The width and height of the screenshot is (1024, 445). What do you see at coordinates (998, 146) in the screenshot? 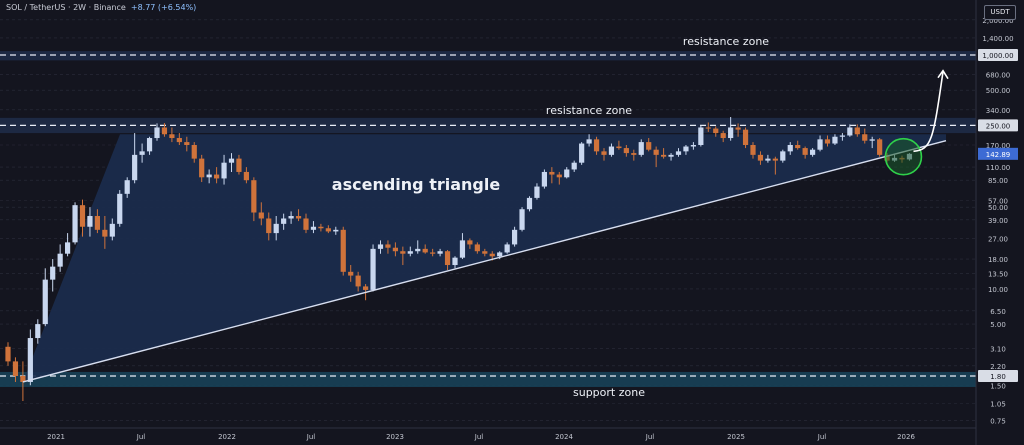
I see `price-tick-label: 170.00` at bounding box center [998, 146].